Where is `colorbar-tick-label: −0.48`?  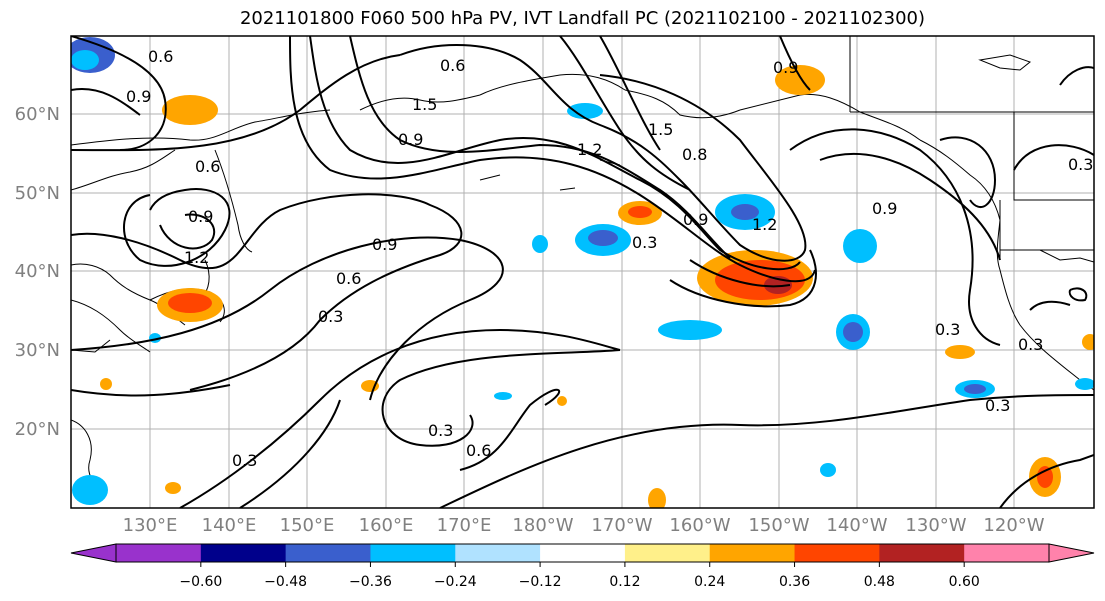
colorbar-tick-label: −0.48 is located at coordinates (285, 582).